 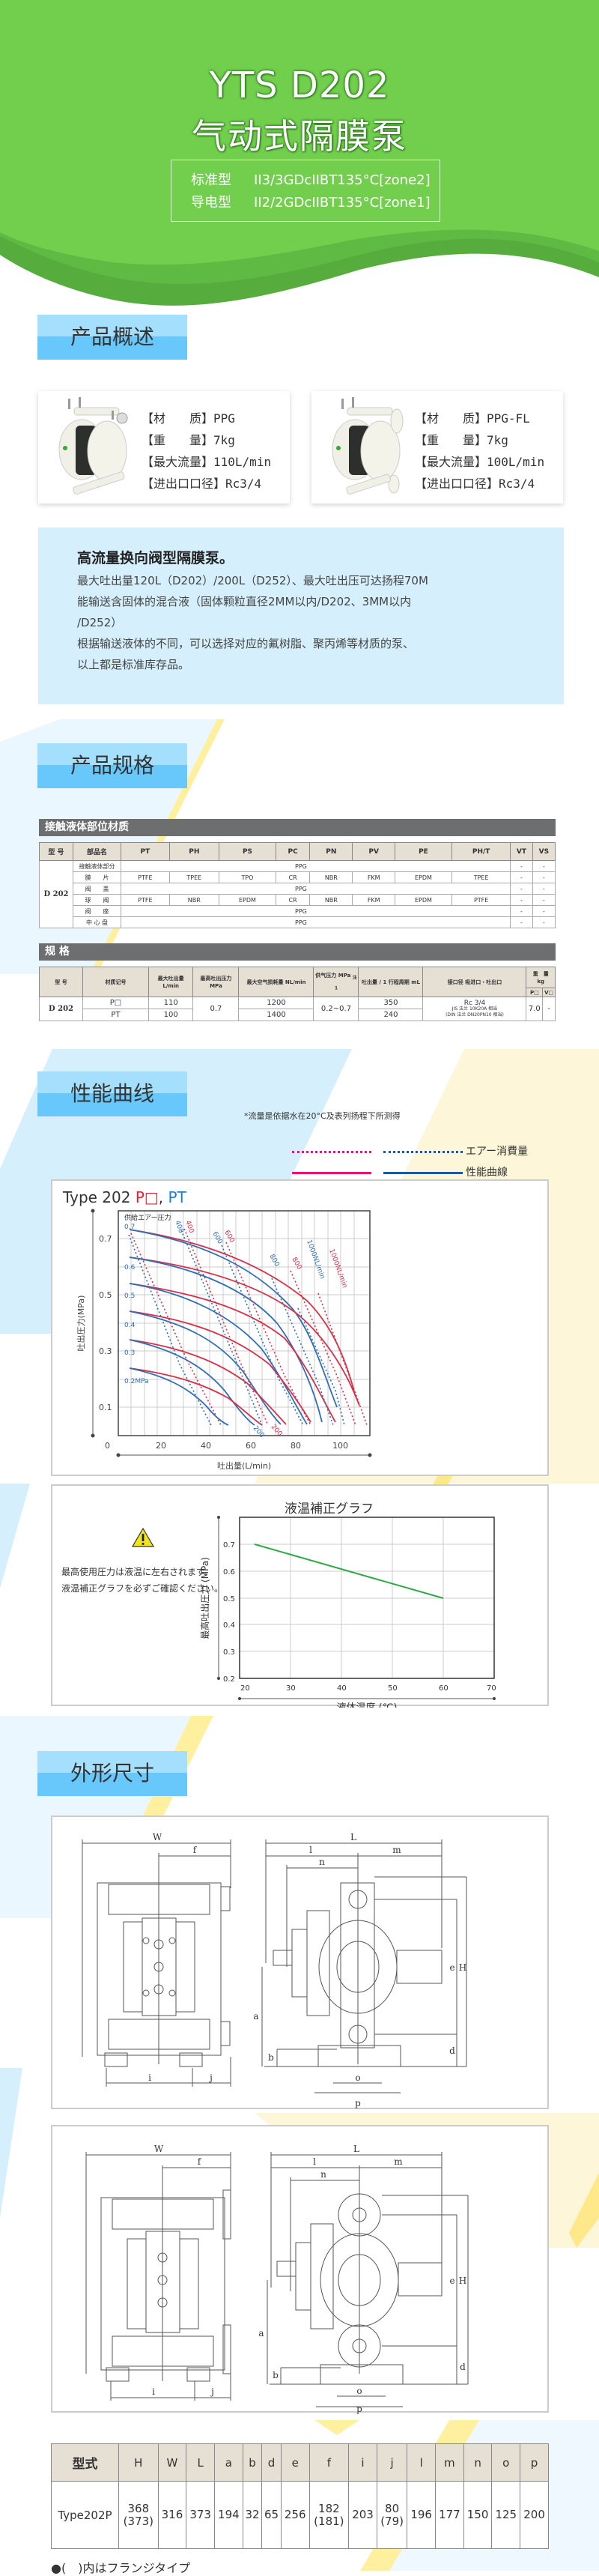 What do you see at coordinates (392, 2508) in the screenshot?
I see `dim-value: 80` at bounding box center [392, 2508].